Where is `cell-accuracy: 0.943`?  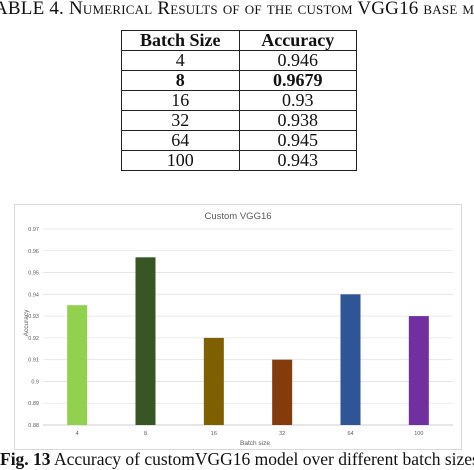
cell-accuracy: 0.943 is located at coordinates (297, 160).